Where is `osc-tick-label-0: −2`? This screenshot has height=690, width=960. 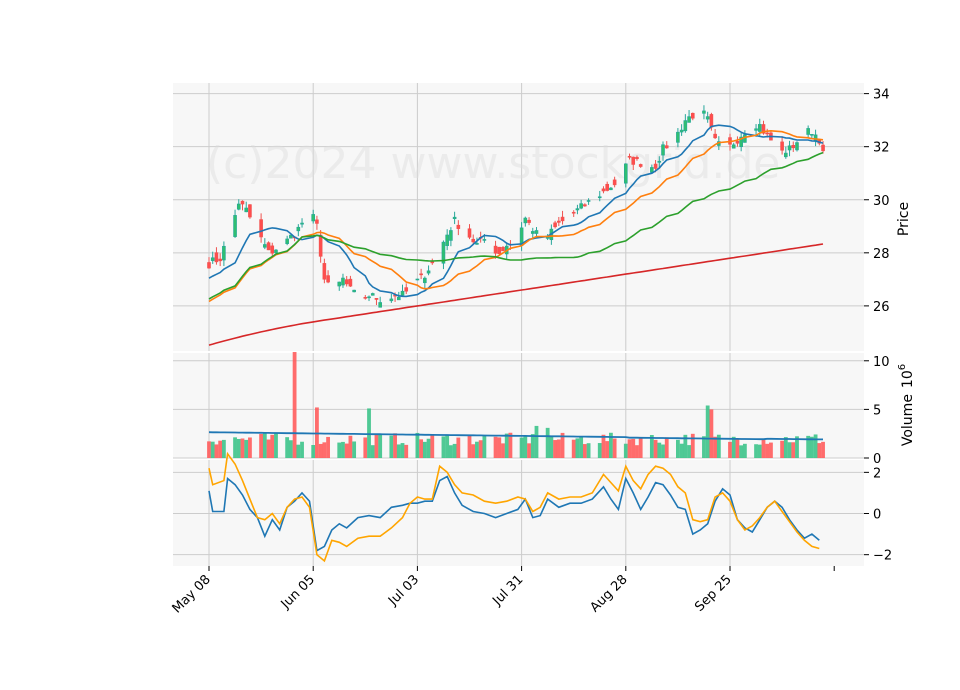
osc-tick-label-0: −2 is located at coordinates (882, 556).